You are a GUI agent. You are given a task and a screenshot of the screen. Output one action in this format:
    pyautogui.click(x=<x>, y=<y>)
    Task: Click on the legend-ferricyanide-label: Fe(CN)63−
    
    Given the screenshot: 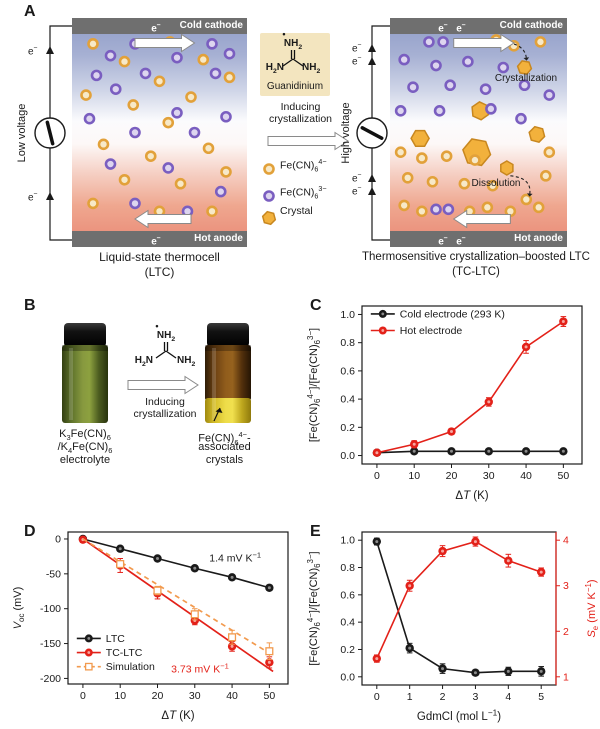 What is the action you would take?
    pyautogui.click(x=303, y=193)
    